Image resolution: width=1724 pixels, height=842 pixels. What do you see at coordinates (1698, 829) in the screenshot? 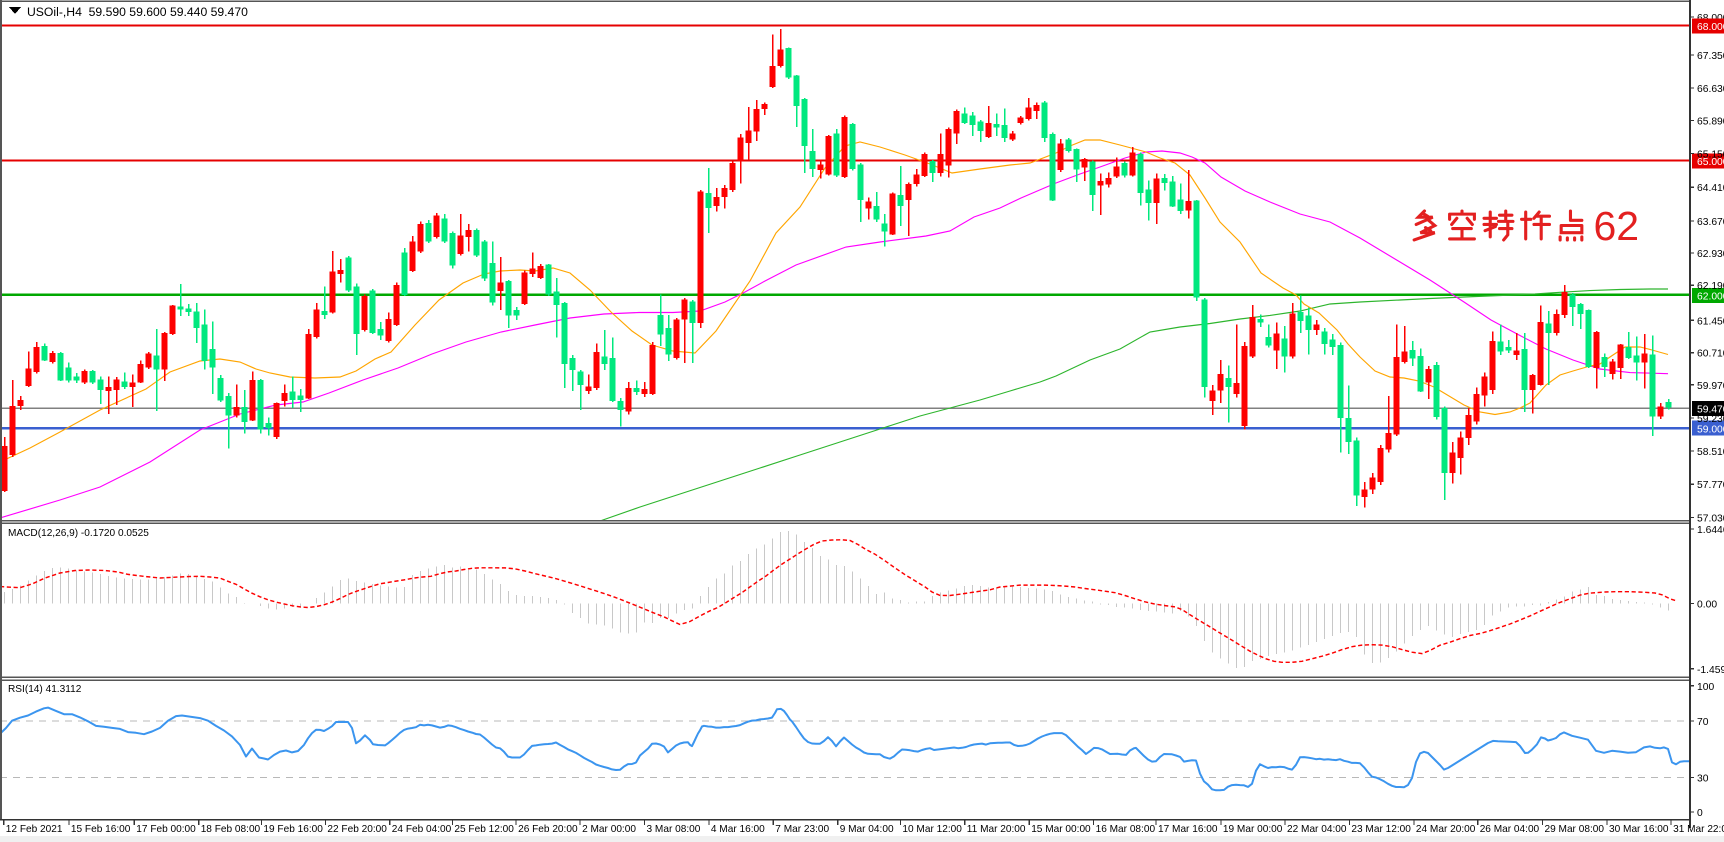
I see `svg-text: 31 Mar 22:00` at bounding box center [1698, 829].